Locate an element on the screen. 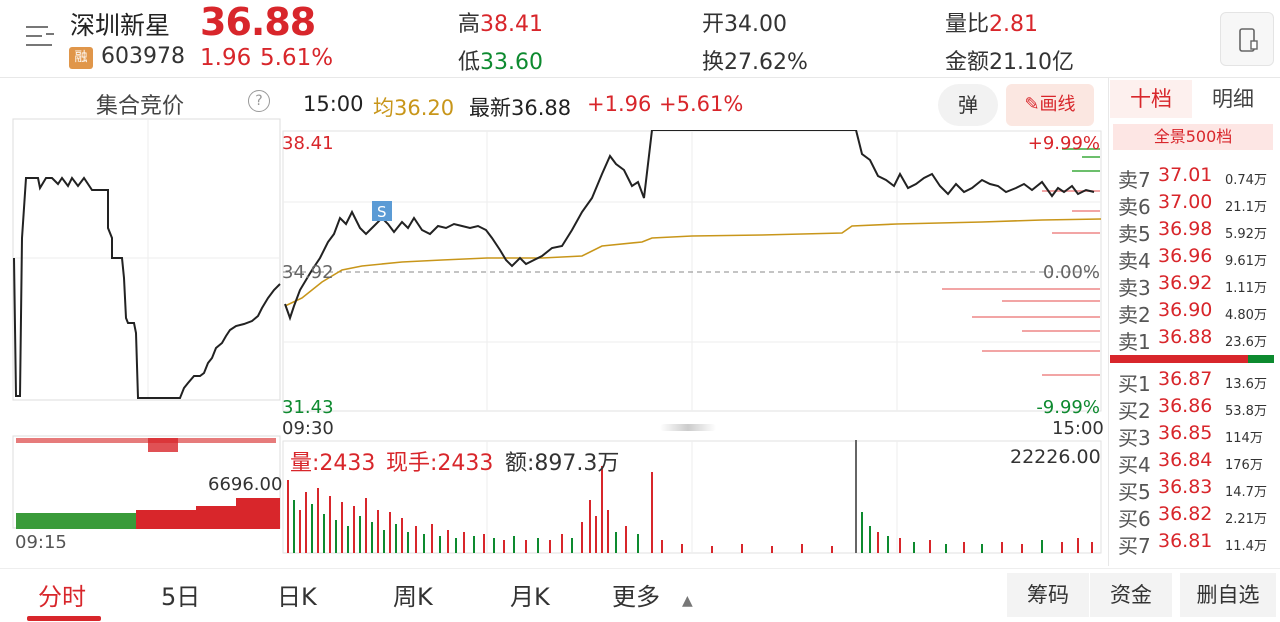 This screenshot has width=1280, height=622. ask-label: 卖7 is located at coordinates (1134, 180).